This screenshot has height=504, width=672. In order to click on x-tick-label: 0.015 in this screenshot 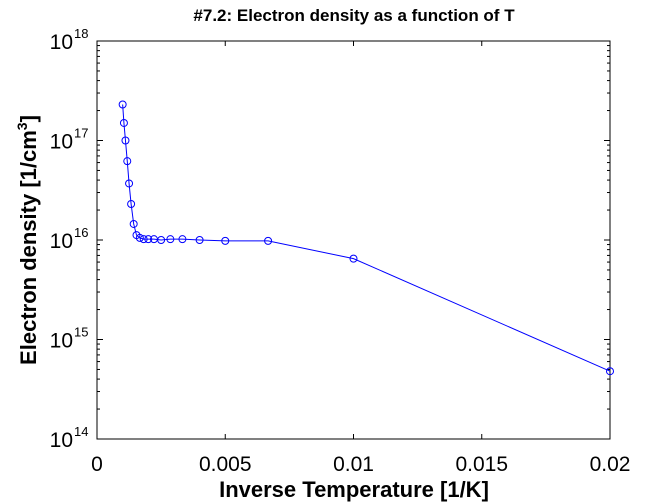, I will do `click(481, 464)`.